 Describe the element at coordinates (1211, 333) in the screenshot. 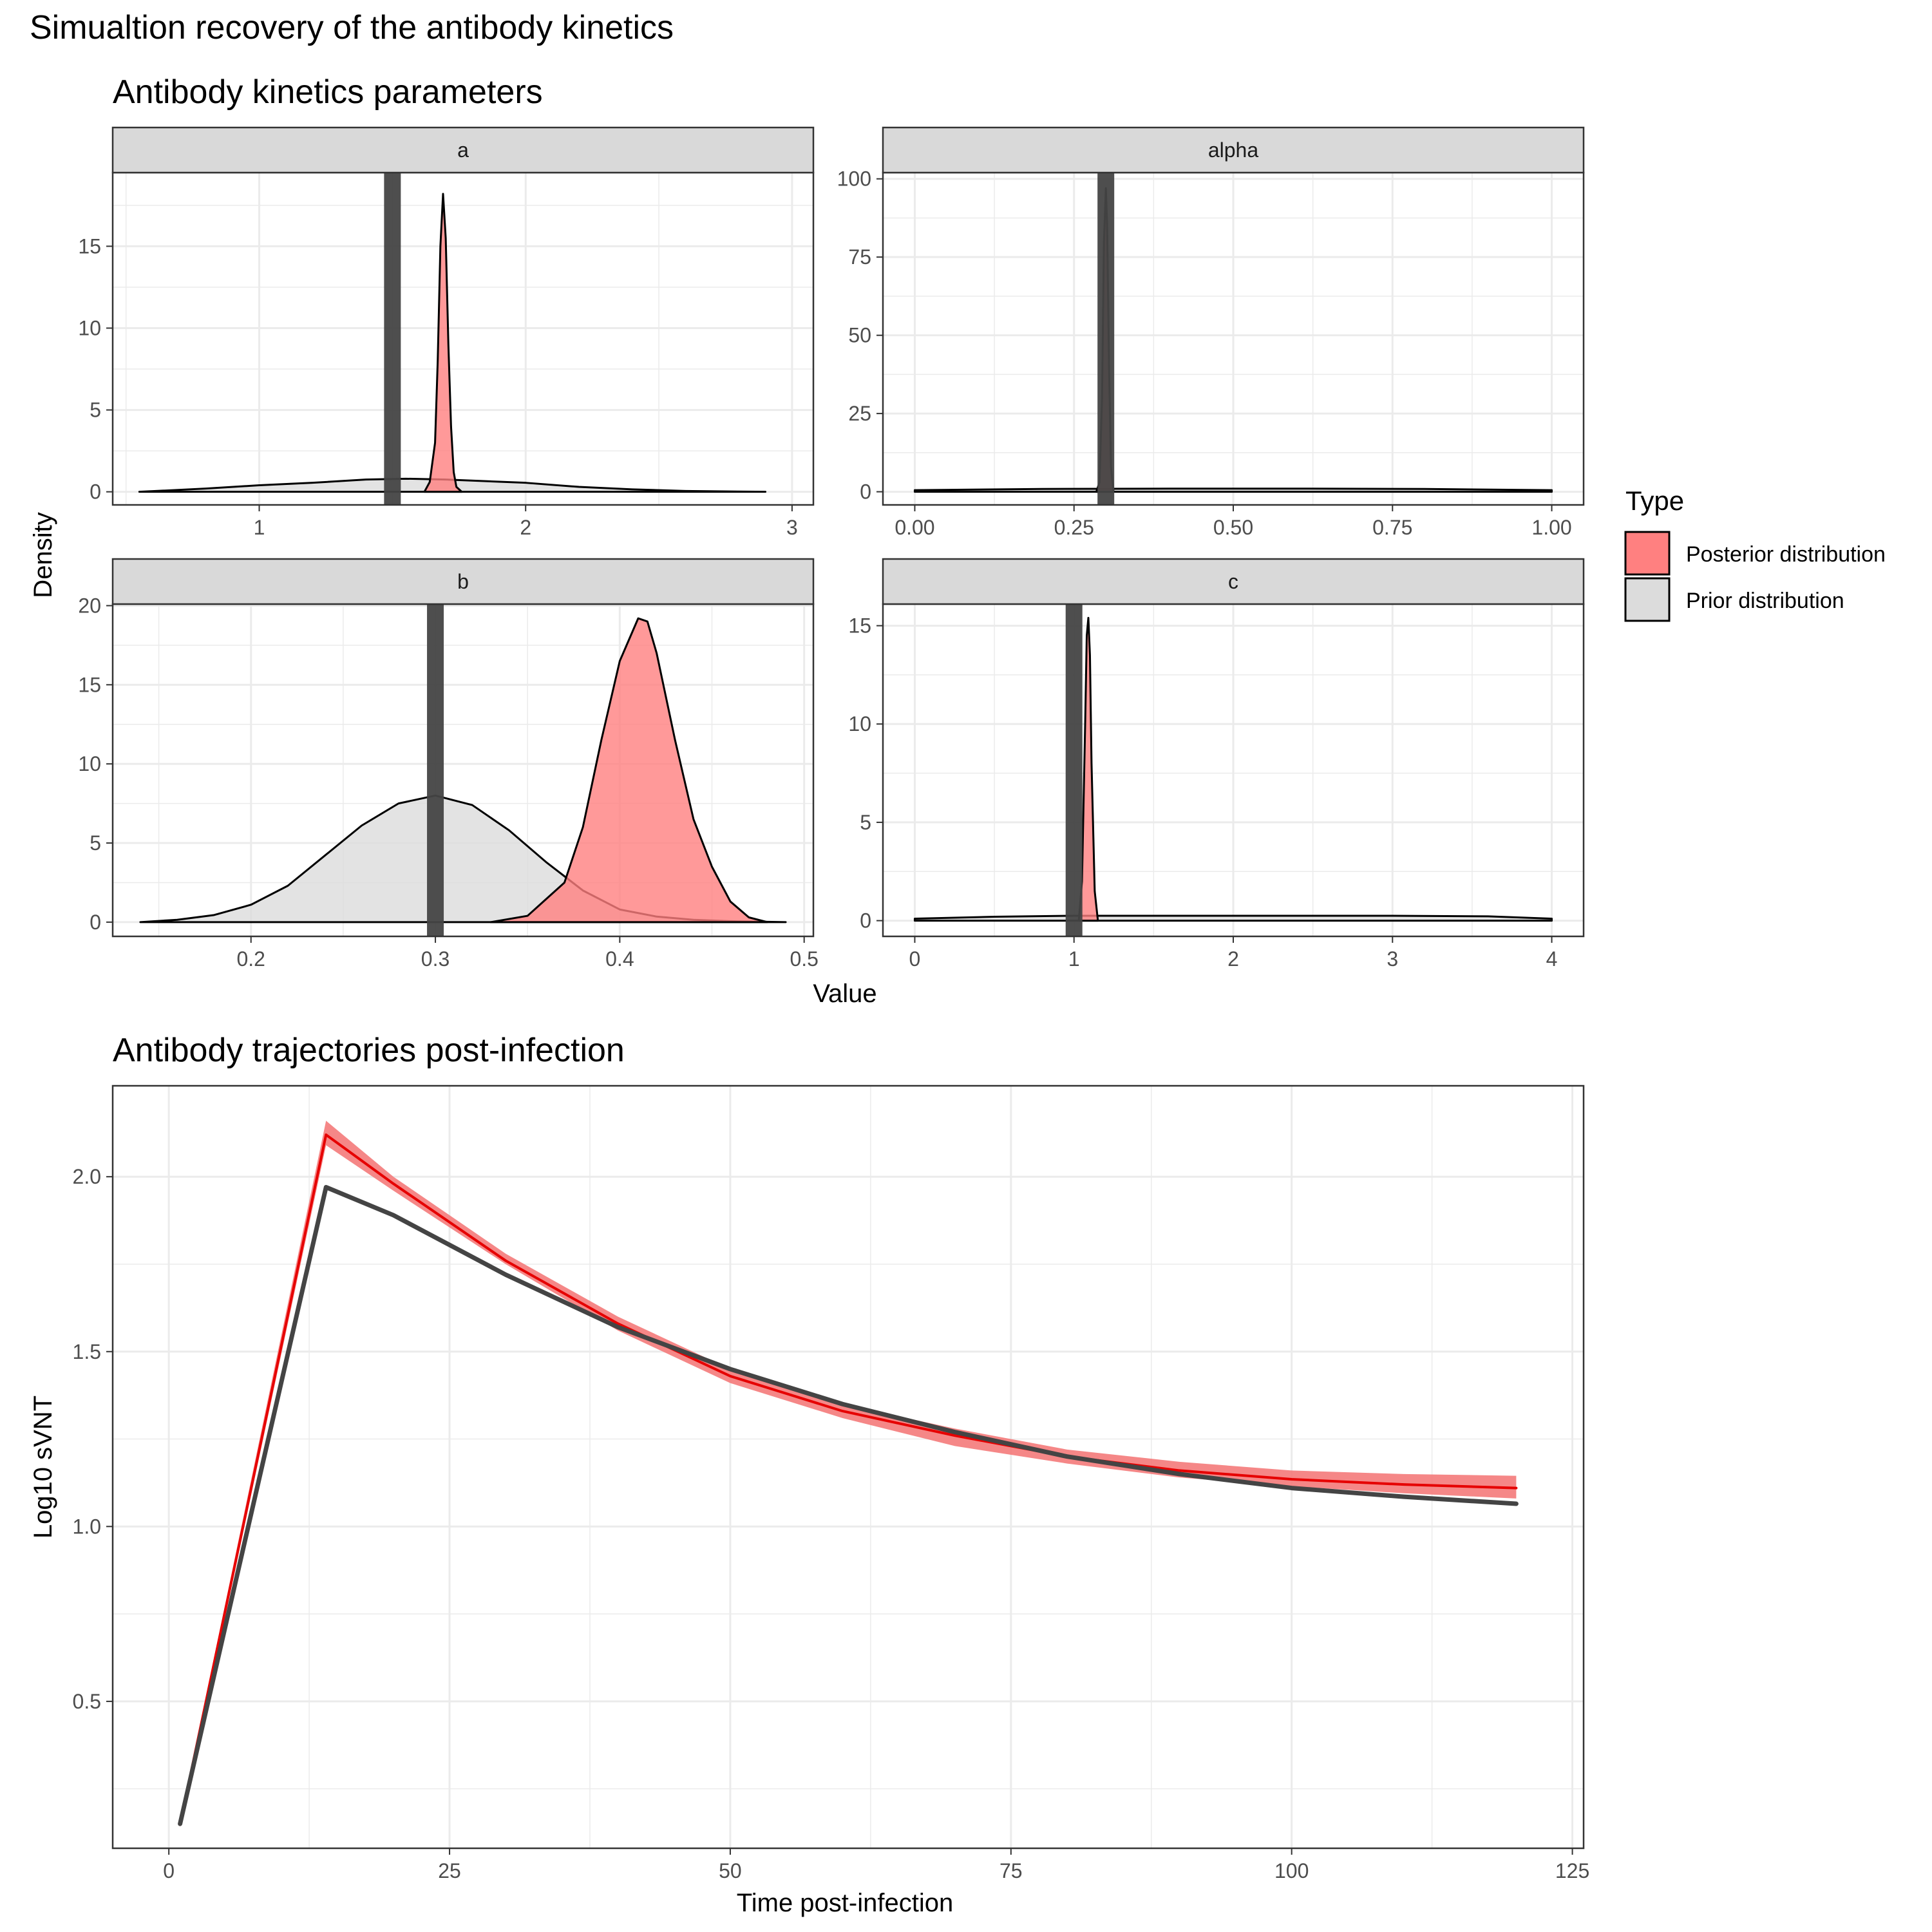

I see `facet-alpha: 0.00 0.25 0.50 0.75 1.00 0 25 50 75 100 alpha` at that location.